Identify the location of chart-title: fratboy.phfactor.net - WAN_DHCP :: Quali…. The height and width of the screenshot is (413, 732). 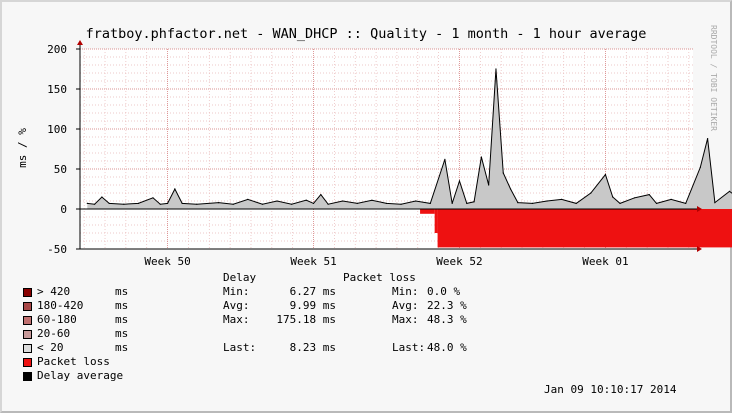
(366, 34).